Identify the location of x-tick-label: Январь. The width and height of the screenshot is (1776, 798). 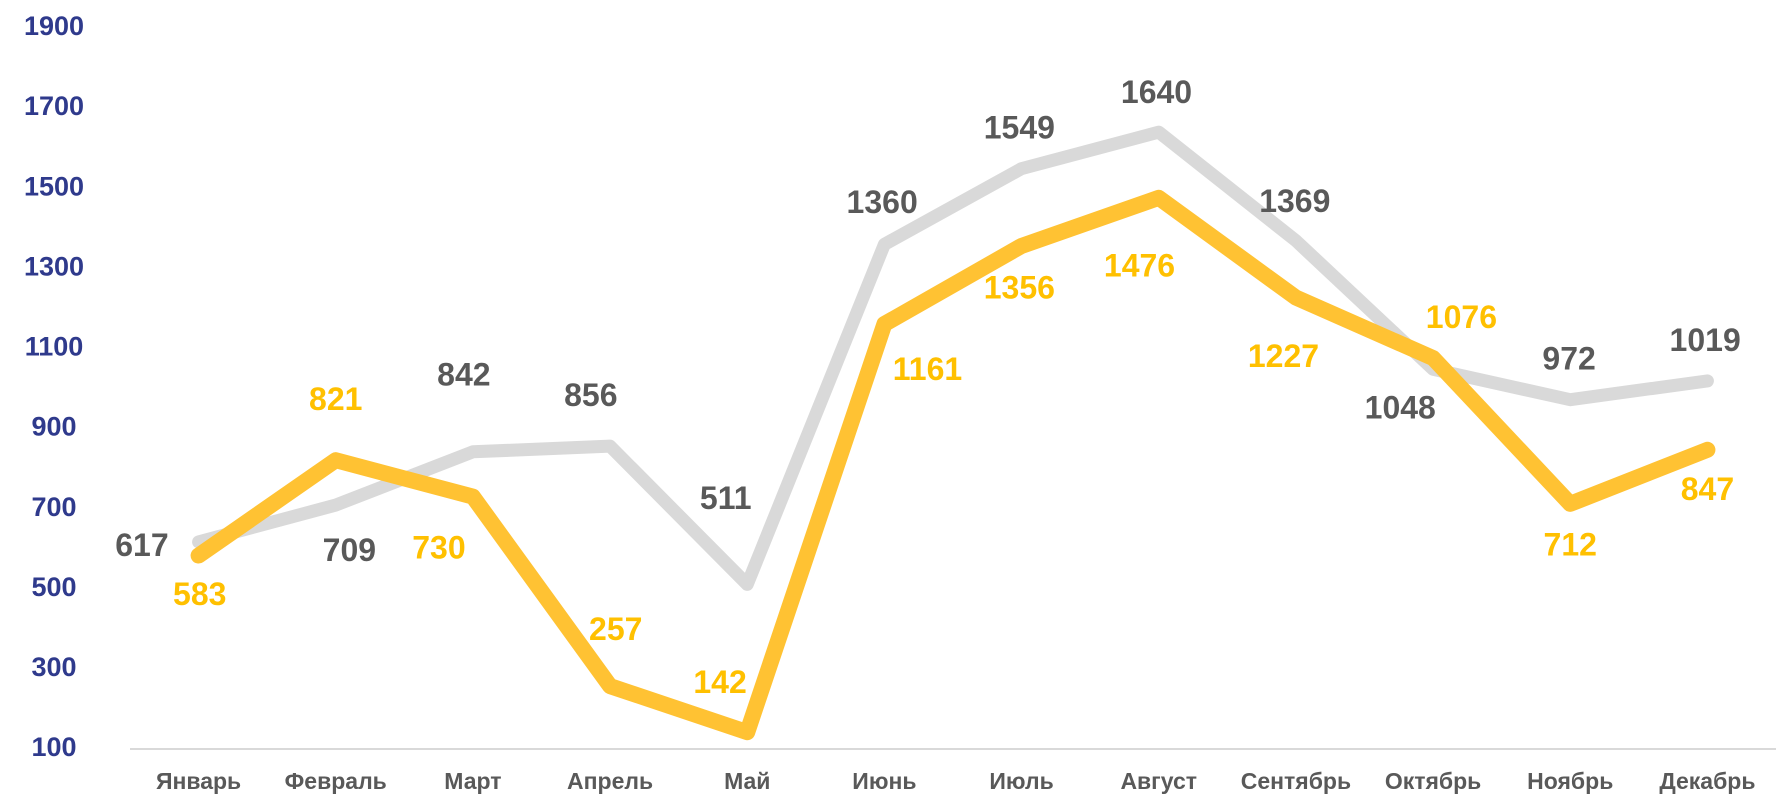
(198, 781).